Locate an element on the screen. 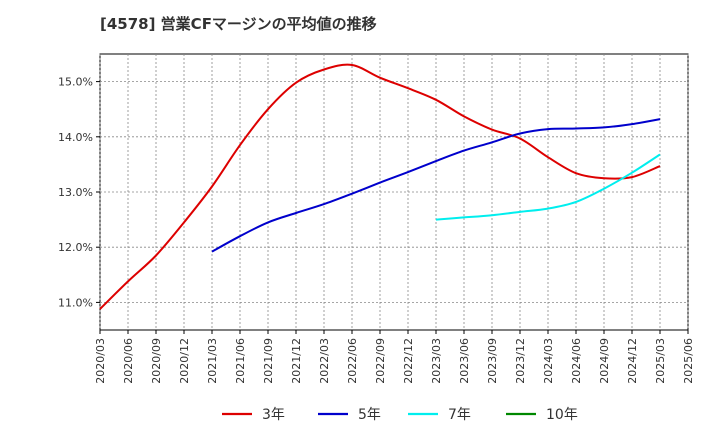 The width and height of the screenshot is (720, 444). legend-label: 7年 is located at coordinates (459, 415).